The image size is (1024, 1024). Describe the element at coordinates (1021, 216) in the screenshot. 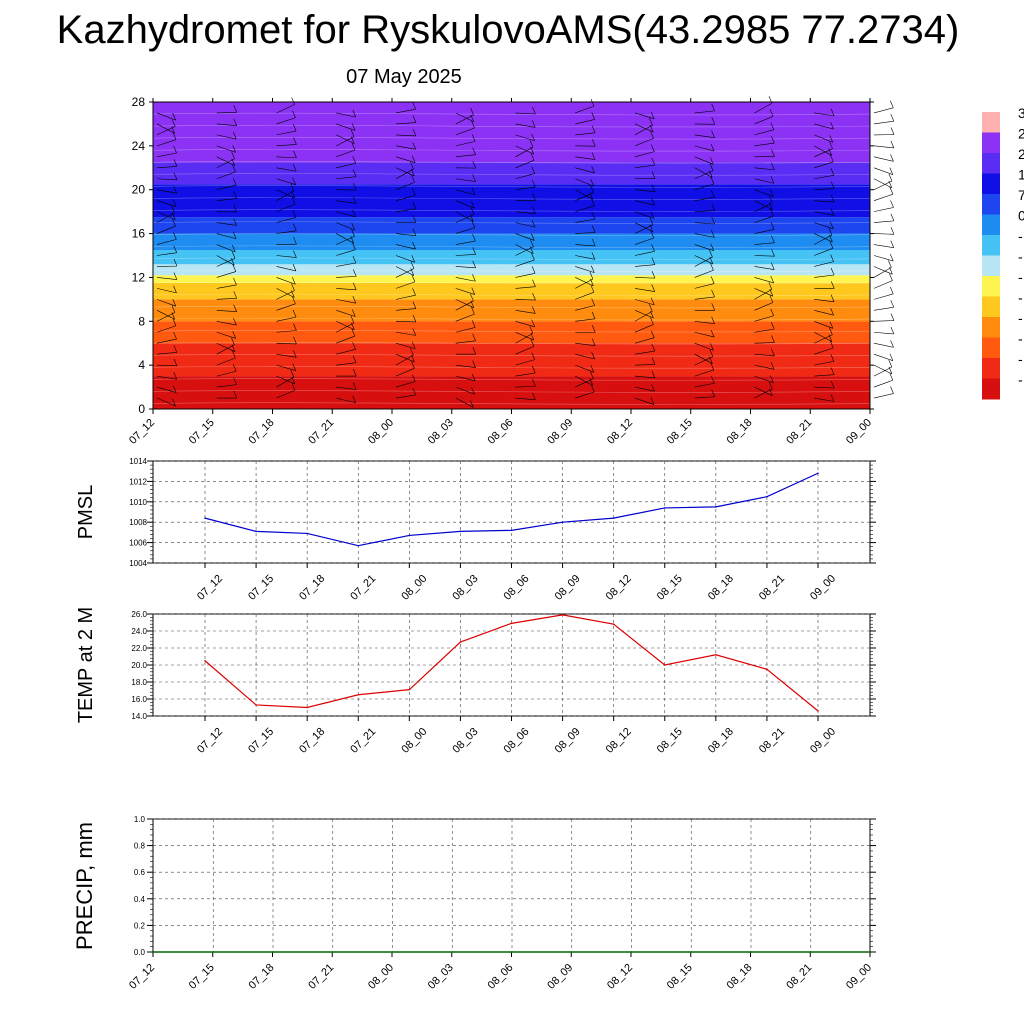

I see `colorbar-tick-label: 0` at that location.